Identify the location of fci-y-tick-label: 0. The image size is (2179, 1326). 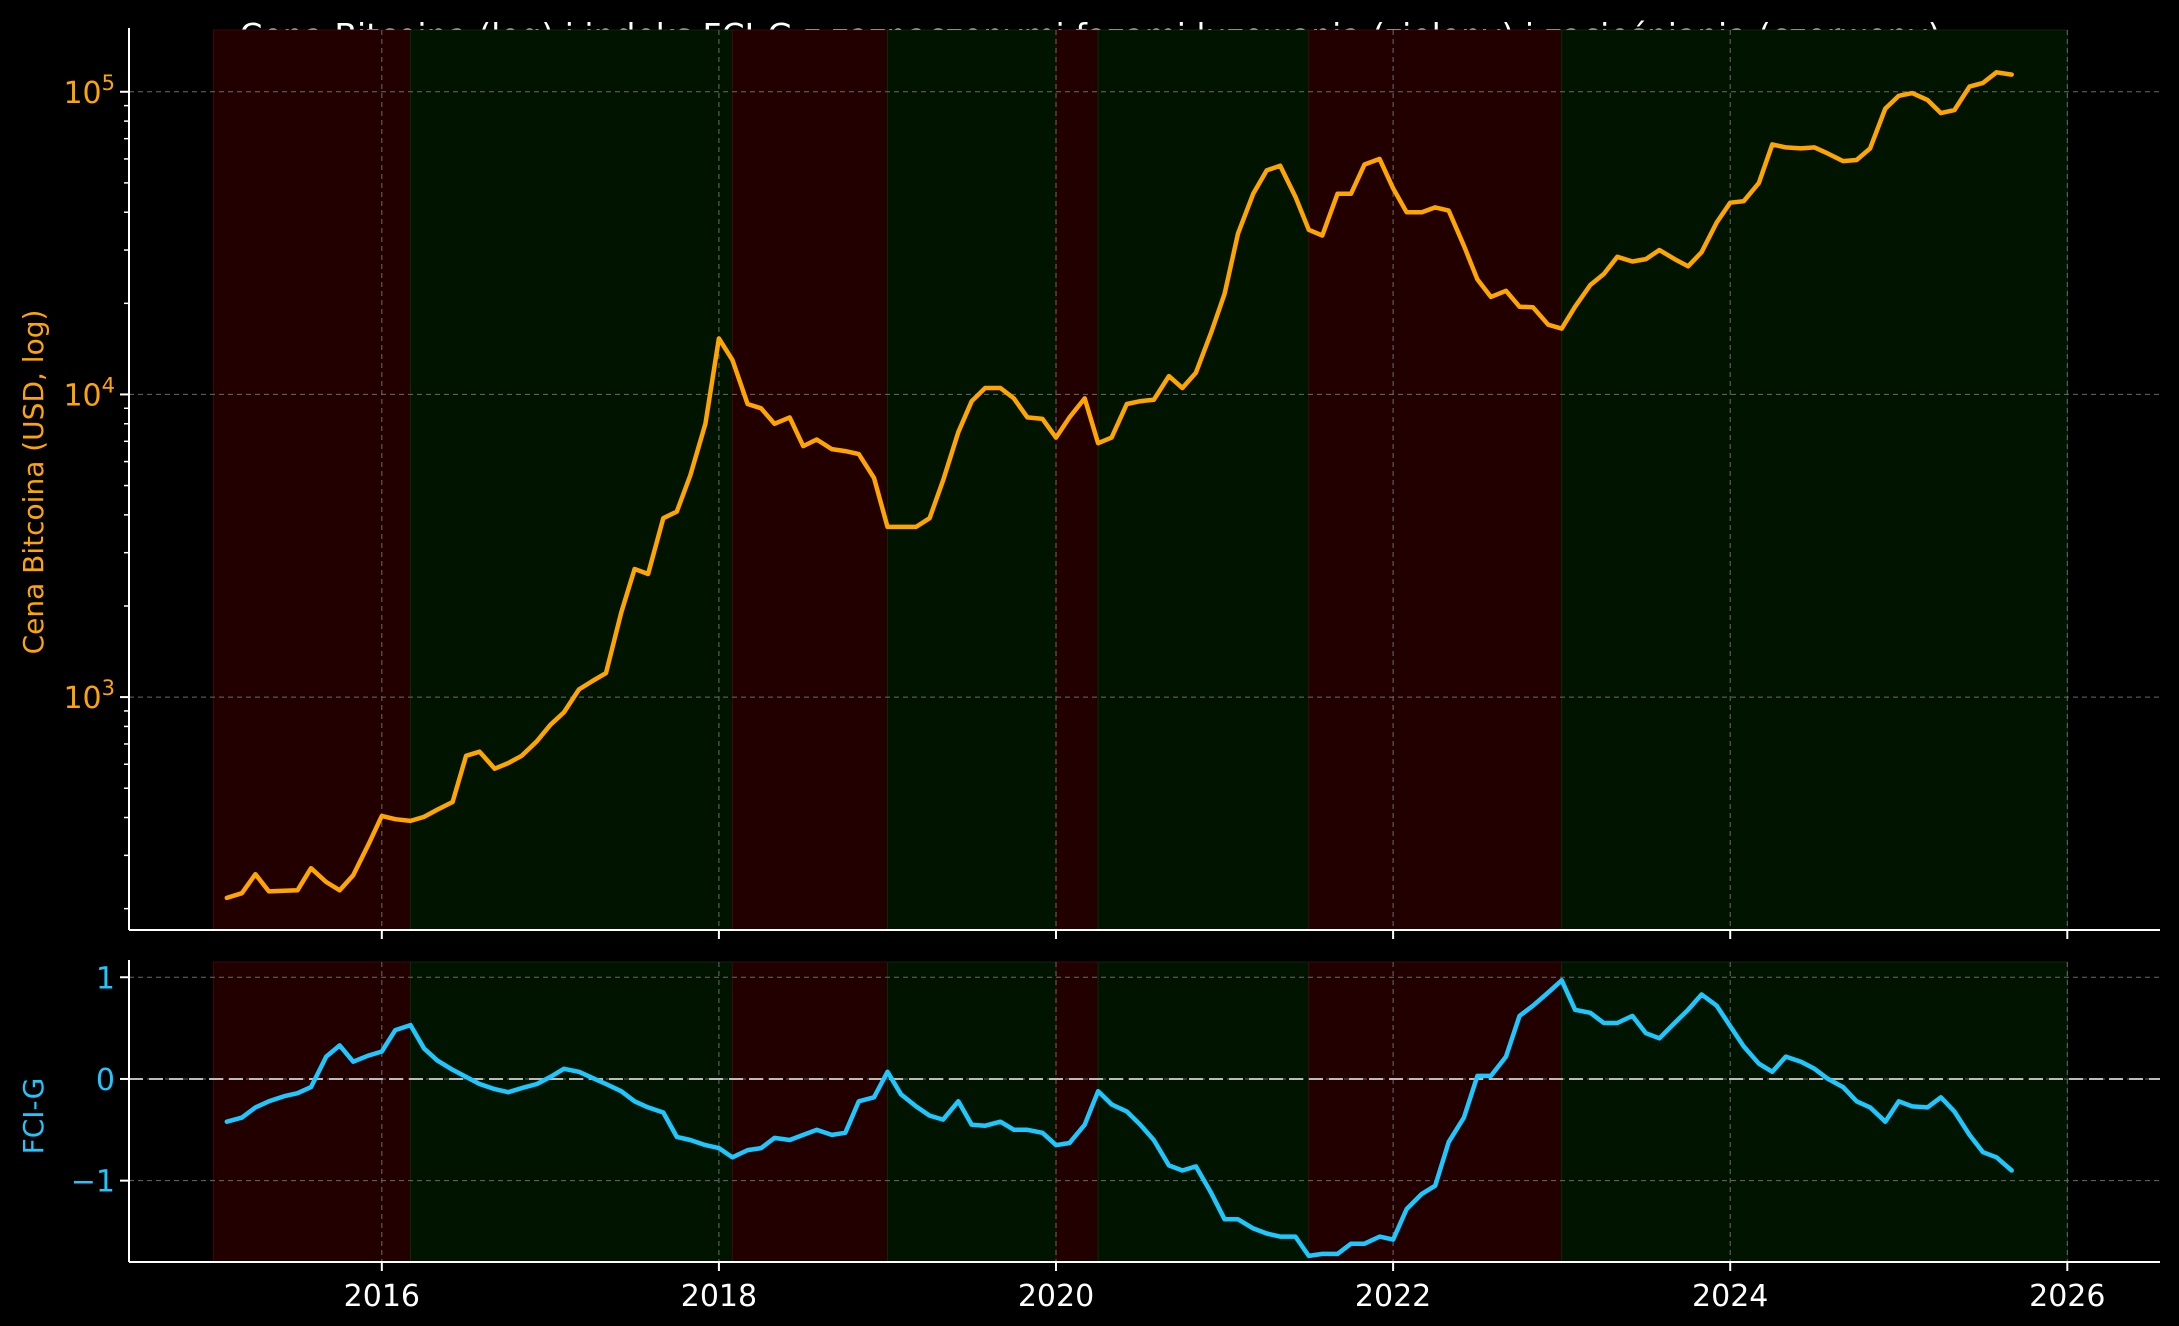
(105, 1080).